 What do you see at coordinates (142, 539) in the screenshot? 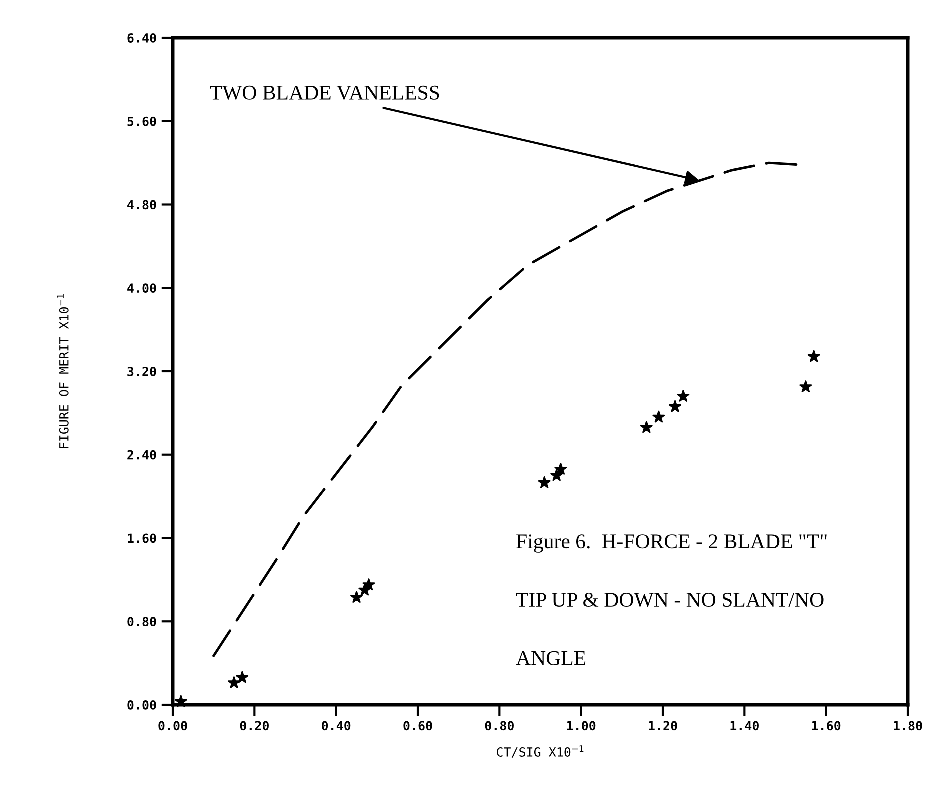
I see `y-tick-label: 1.60` at bounding box center [142, 539].